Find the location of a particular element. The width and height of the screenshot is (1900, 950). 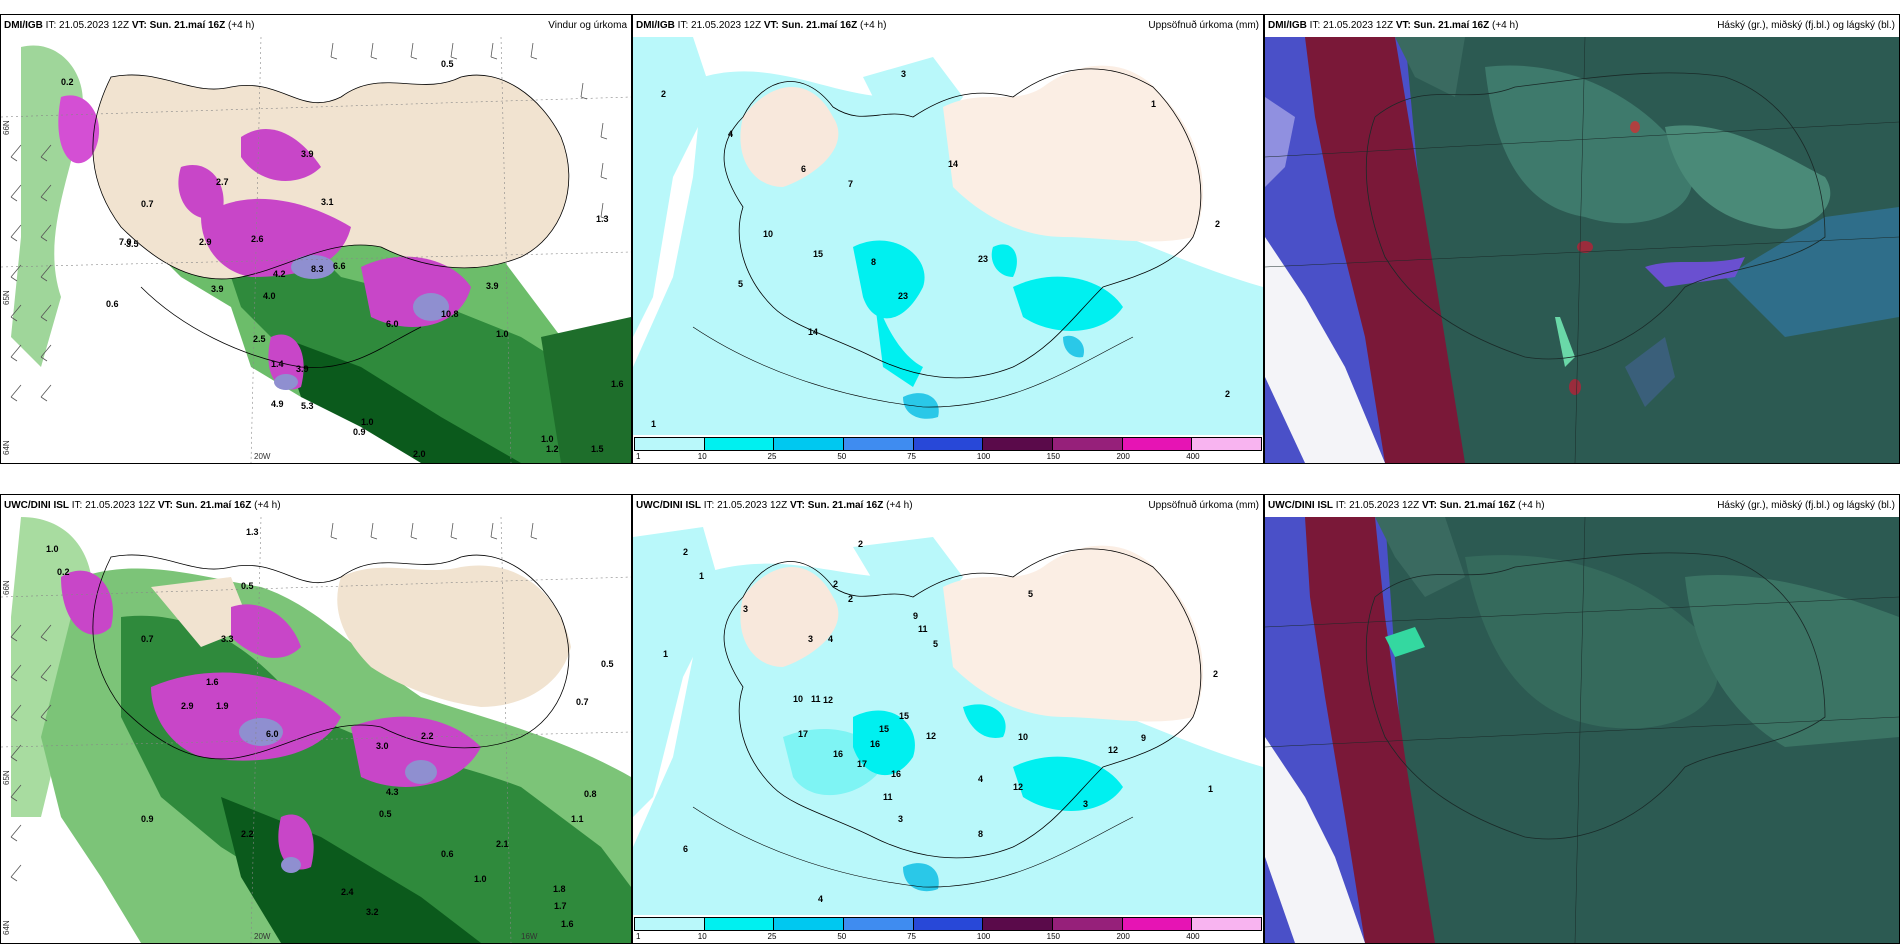

lon-label: 20W is located at coordinates (262, 936).